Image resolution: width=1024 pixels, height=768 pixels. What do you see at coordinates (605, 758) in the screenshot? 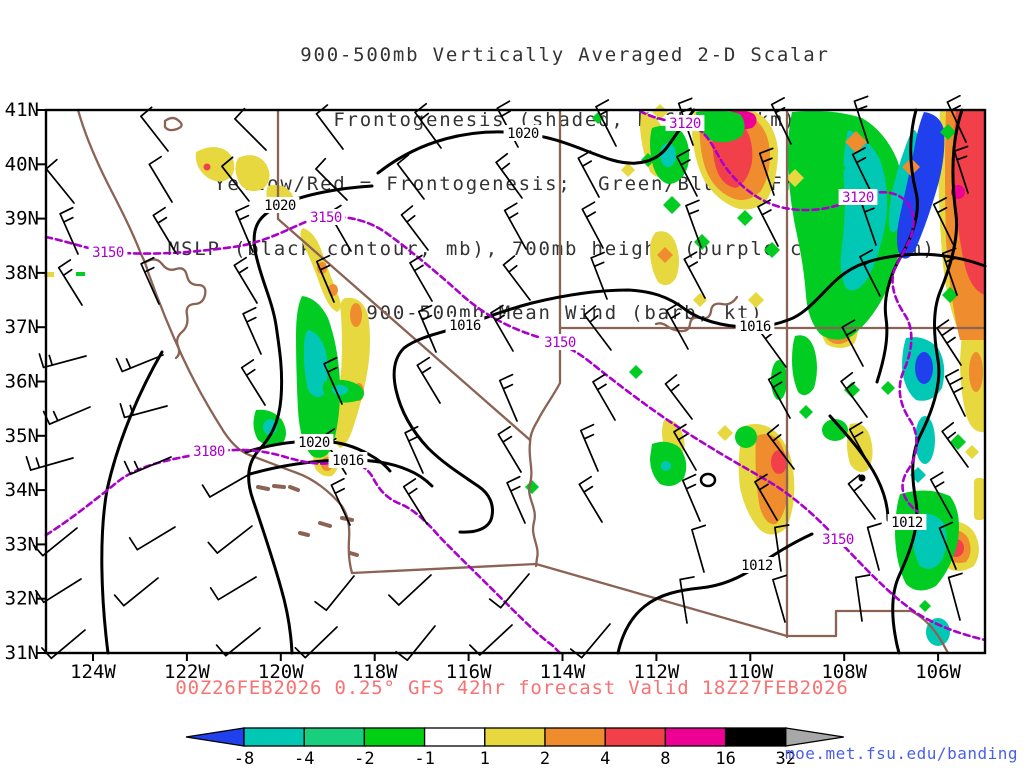
I see `svg-text: 4` at bounding box center [605, 758].